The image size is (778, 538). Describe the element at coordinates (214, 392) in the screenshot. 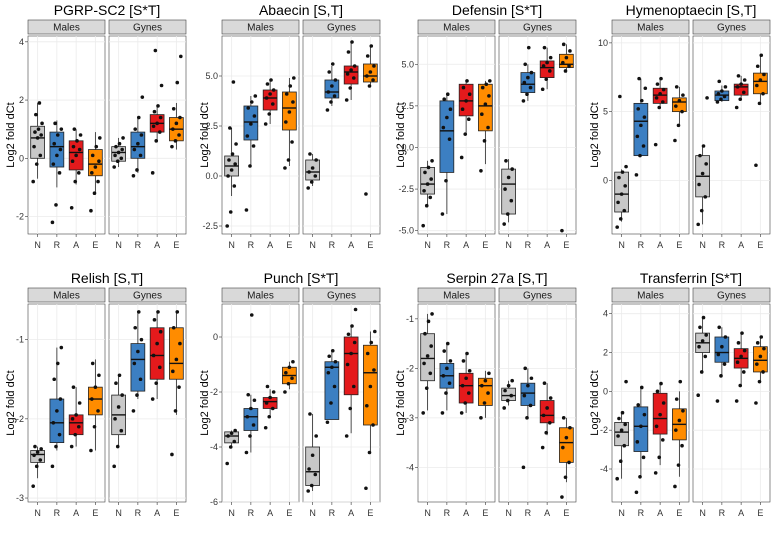

I see `y-tick-label: -2` at that location.